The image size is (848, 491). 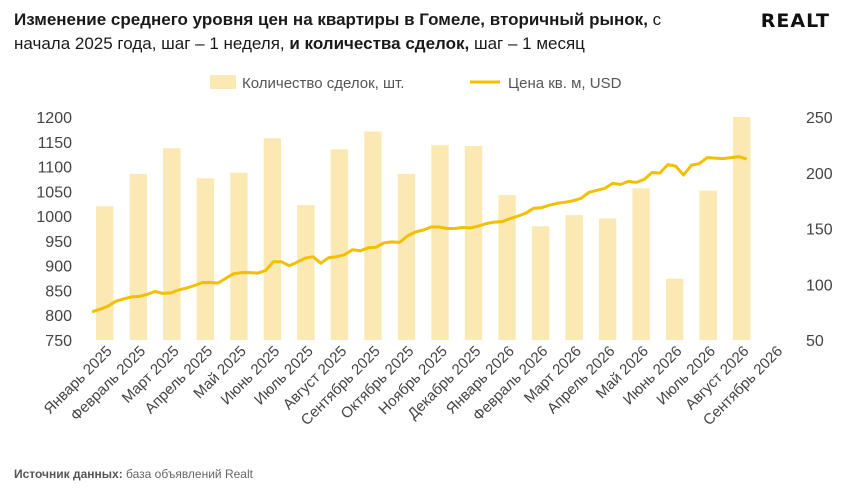 I want to click on data-source: Источник данных: база объявлений Realt, so click(x=133, y=474).